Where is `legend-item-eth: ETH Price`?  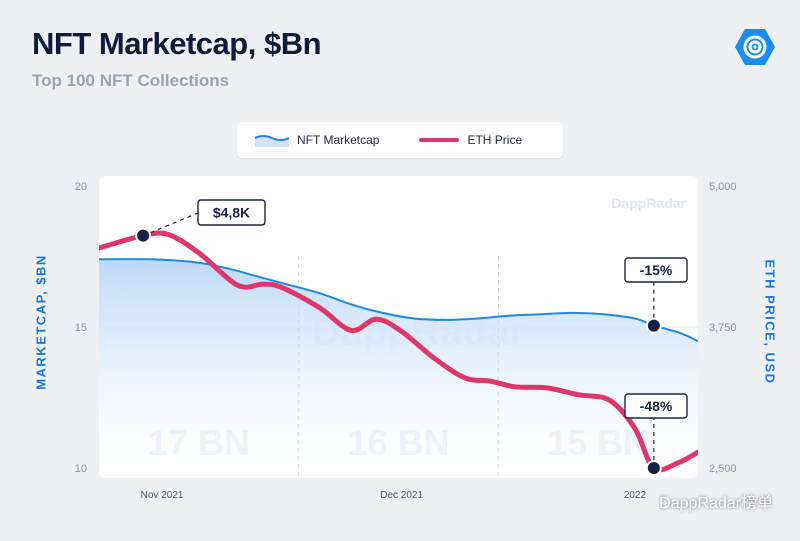 legend-item-eth: ETH Price is located at coordinates (470, 140).